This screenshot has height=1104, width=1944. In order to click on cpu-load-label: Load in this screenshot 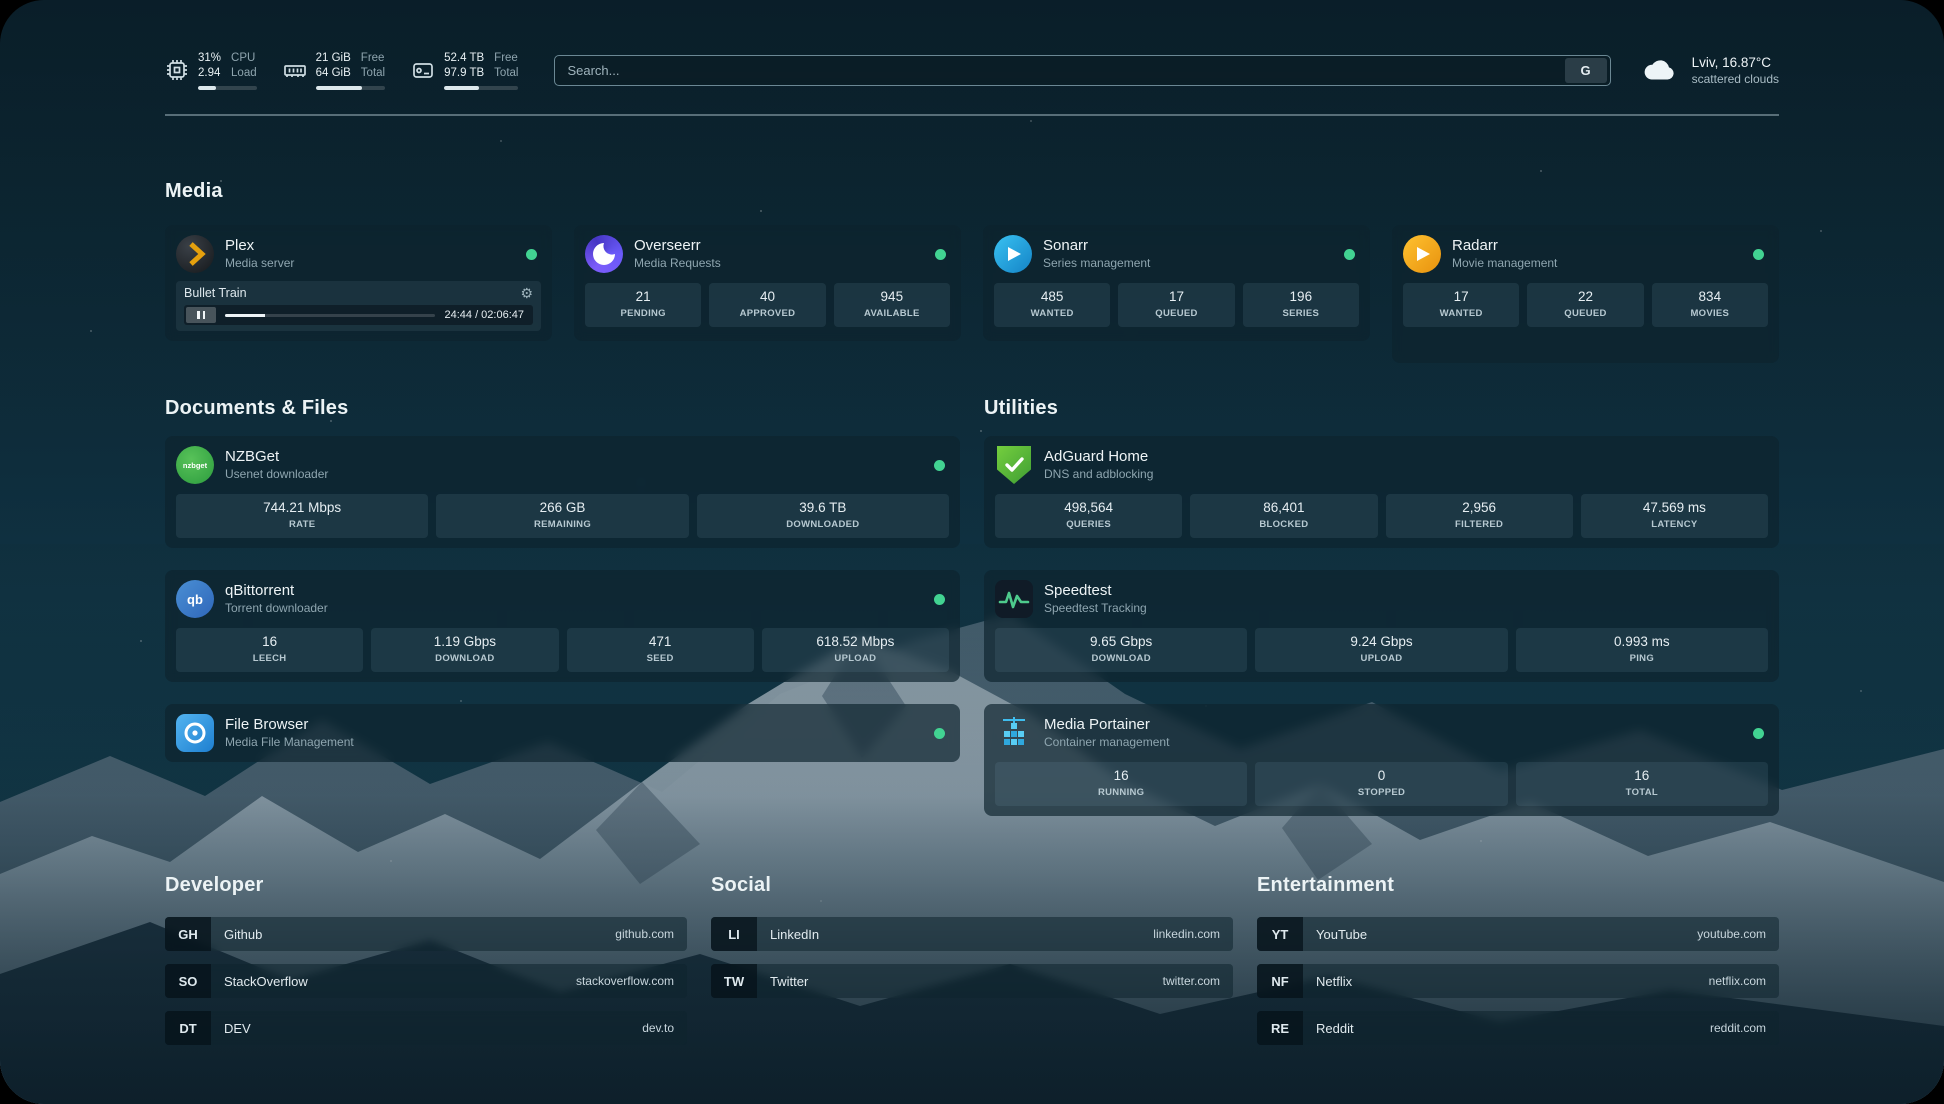, I will do `click(244, 72)`.